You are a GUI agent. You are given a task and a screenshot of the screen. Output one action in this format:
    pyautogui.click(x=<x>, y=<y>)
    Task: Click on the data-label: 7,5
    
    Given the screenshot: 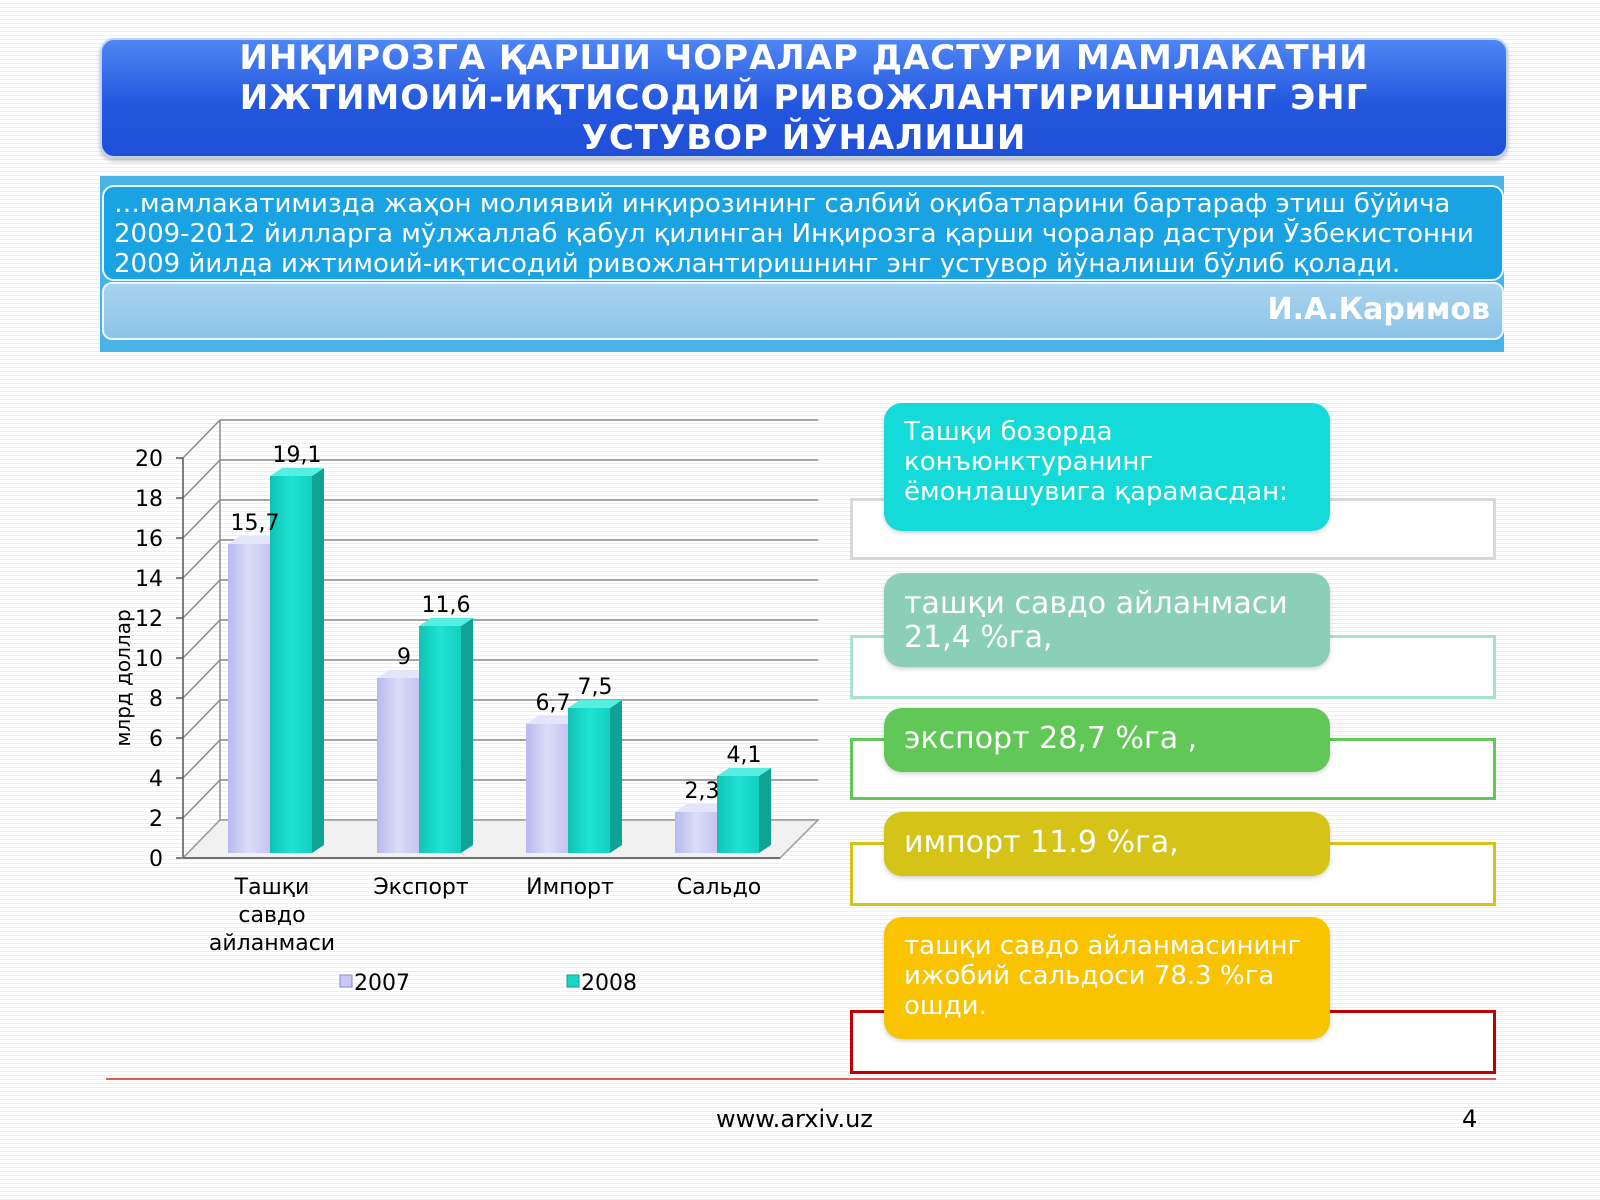 What is the action you would take?
    pyautogui.click(x=595, y=687)
    